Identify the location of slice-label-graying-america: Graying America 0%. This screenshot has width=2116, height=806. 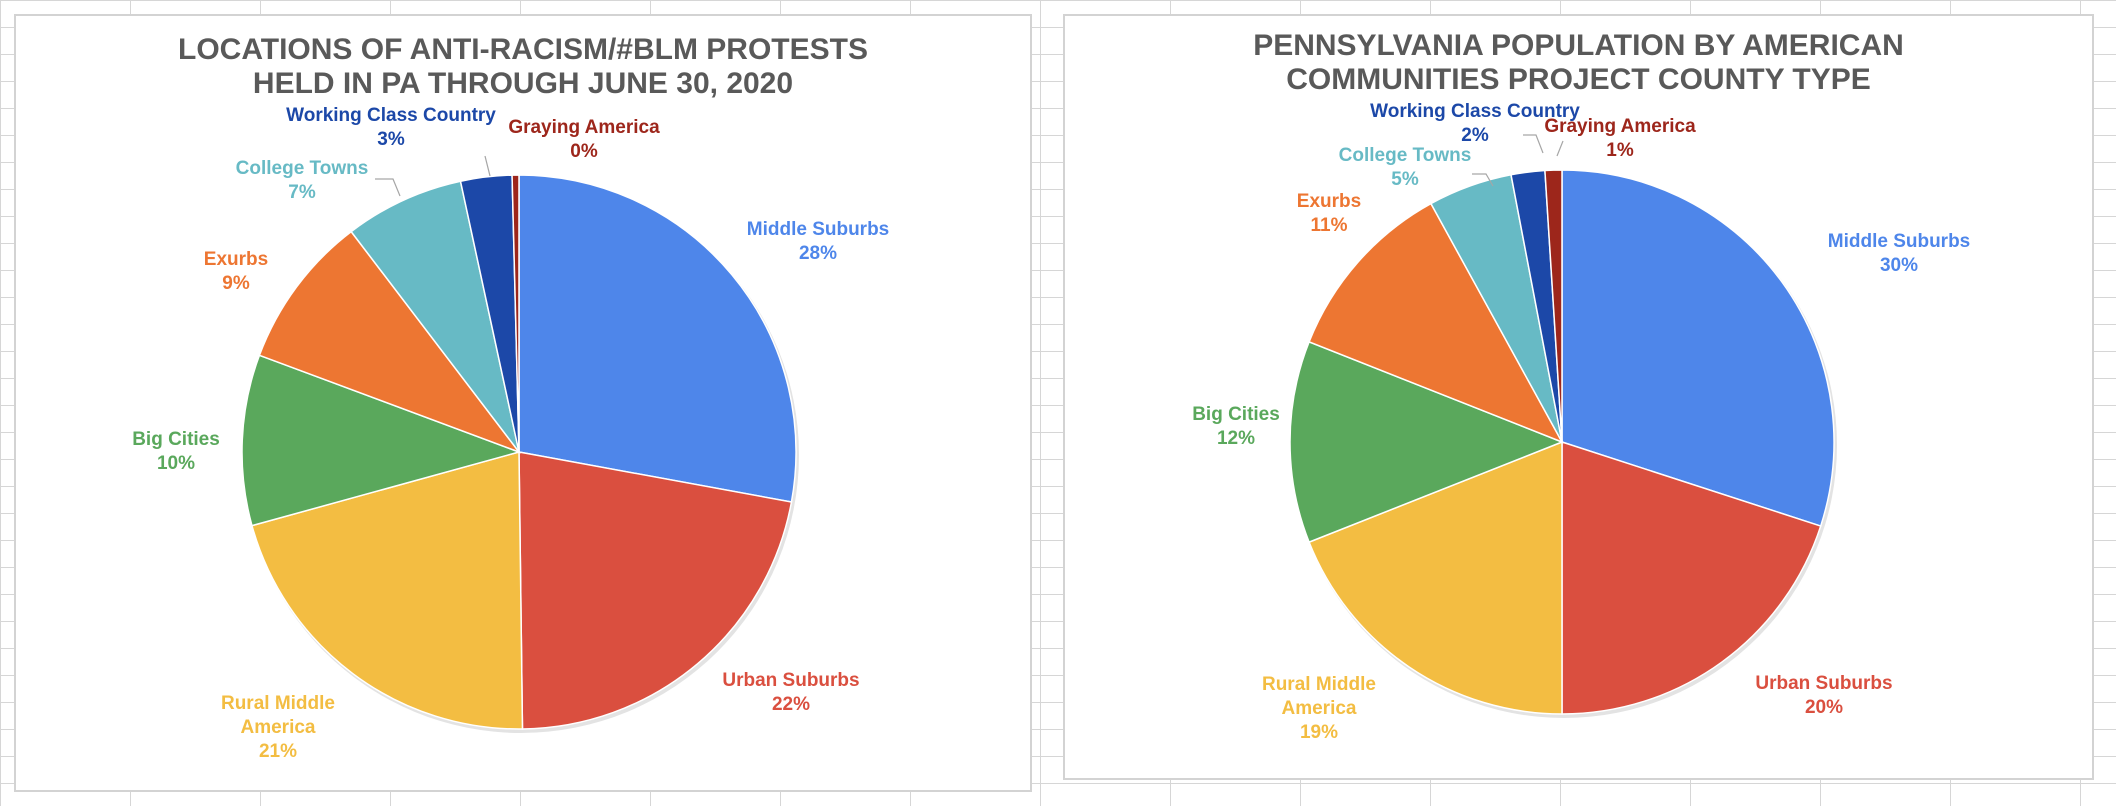
(584, 139).